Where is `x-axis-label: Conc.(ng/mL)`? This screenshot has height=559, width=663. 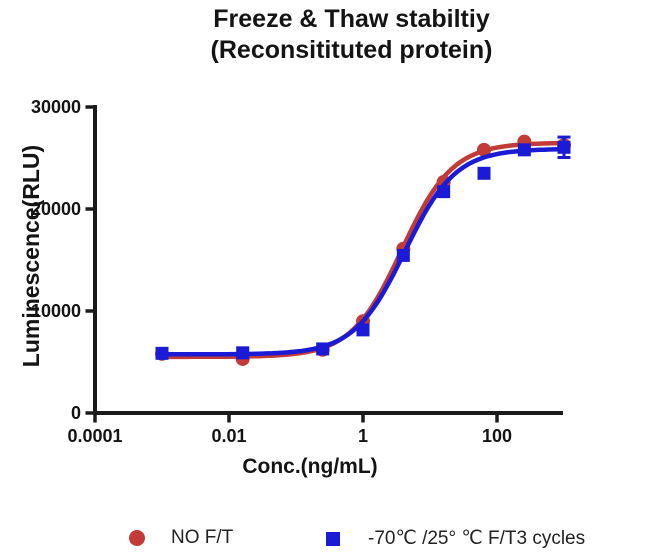 x-axis-label: Conc.(ng/mL) is located at coordinates (310, 466).